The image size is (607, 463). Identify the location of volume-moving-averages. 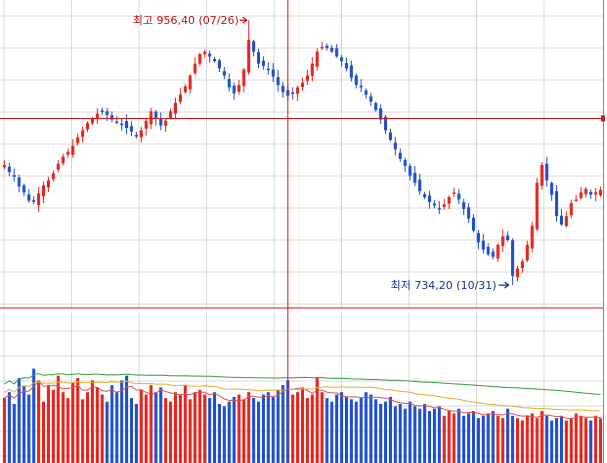
(302, 396).